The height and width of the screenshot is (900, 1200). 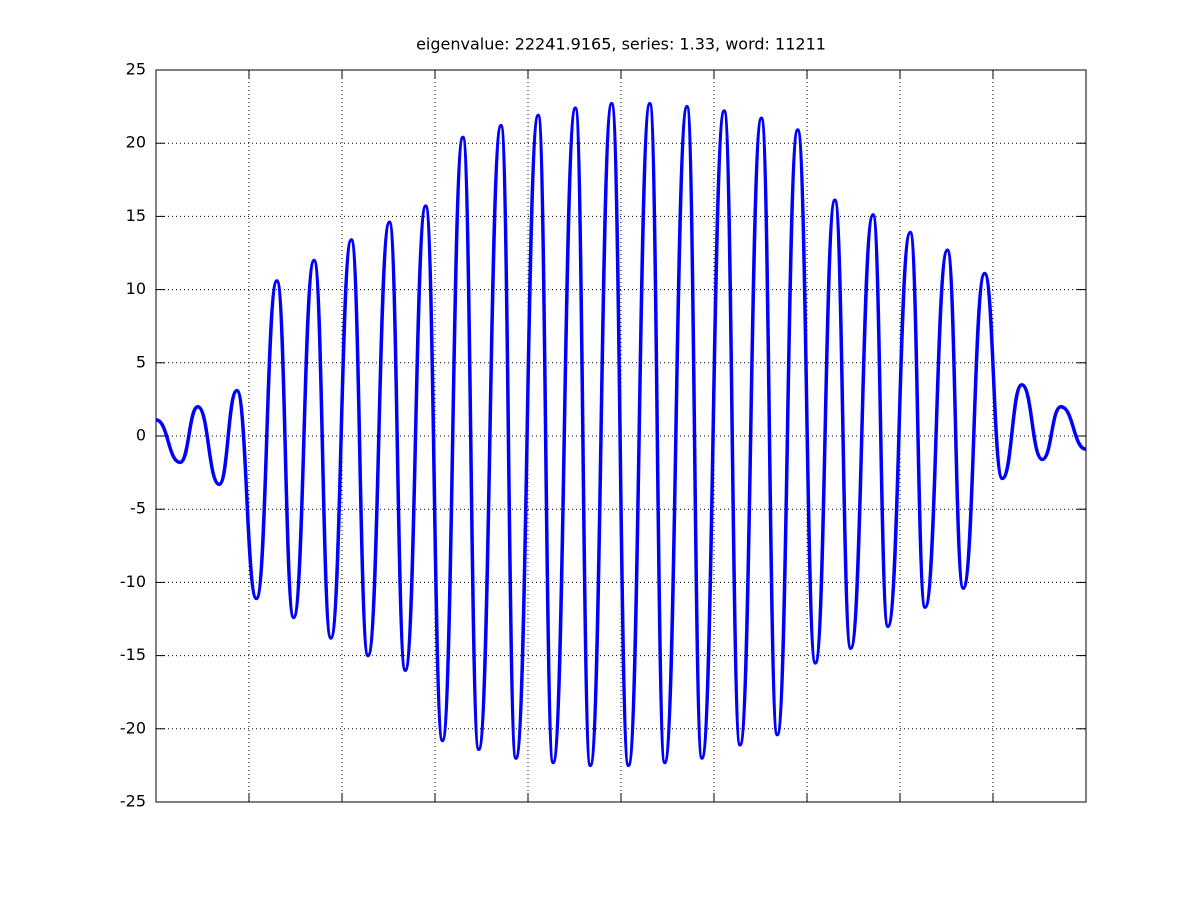 I want to click on y-tick-label: -25, so click(x=133, y=801).